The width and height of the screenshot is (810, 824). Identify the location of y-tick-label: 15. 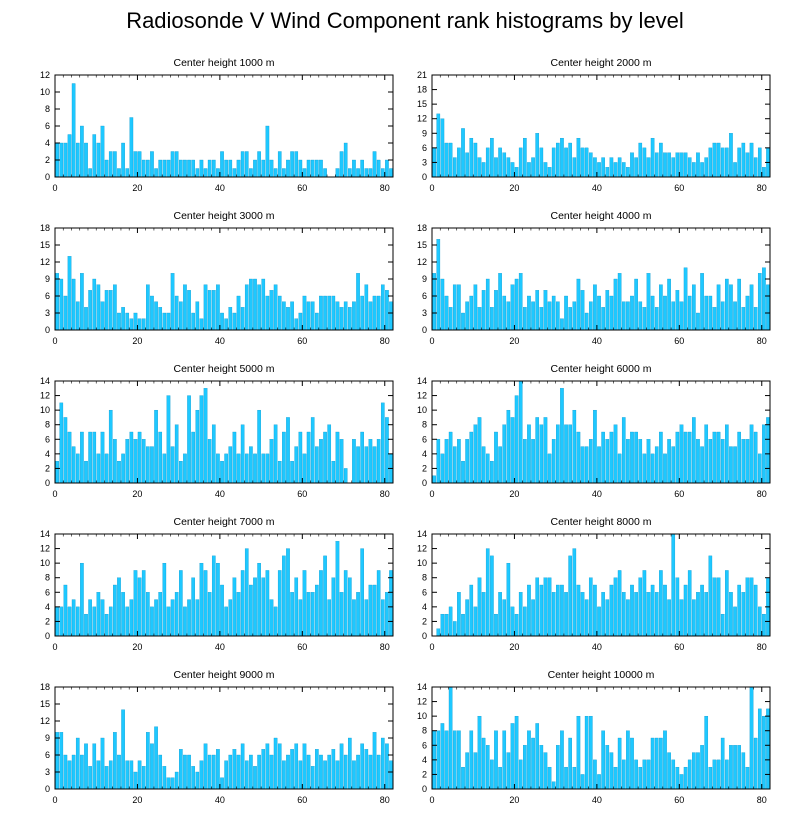
(422, 245).